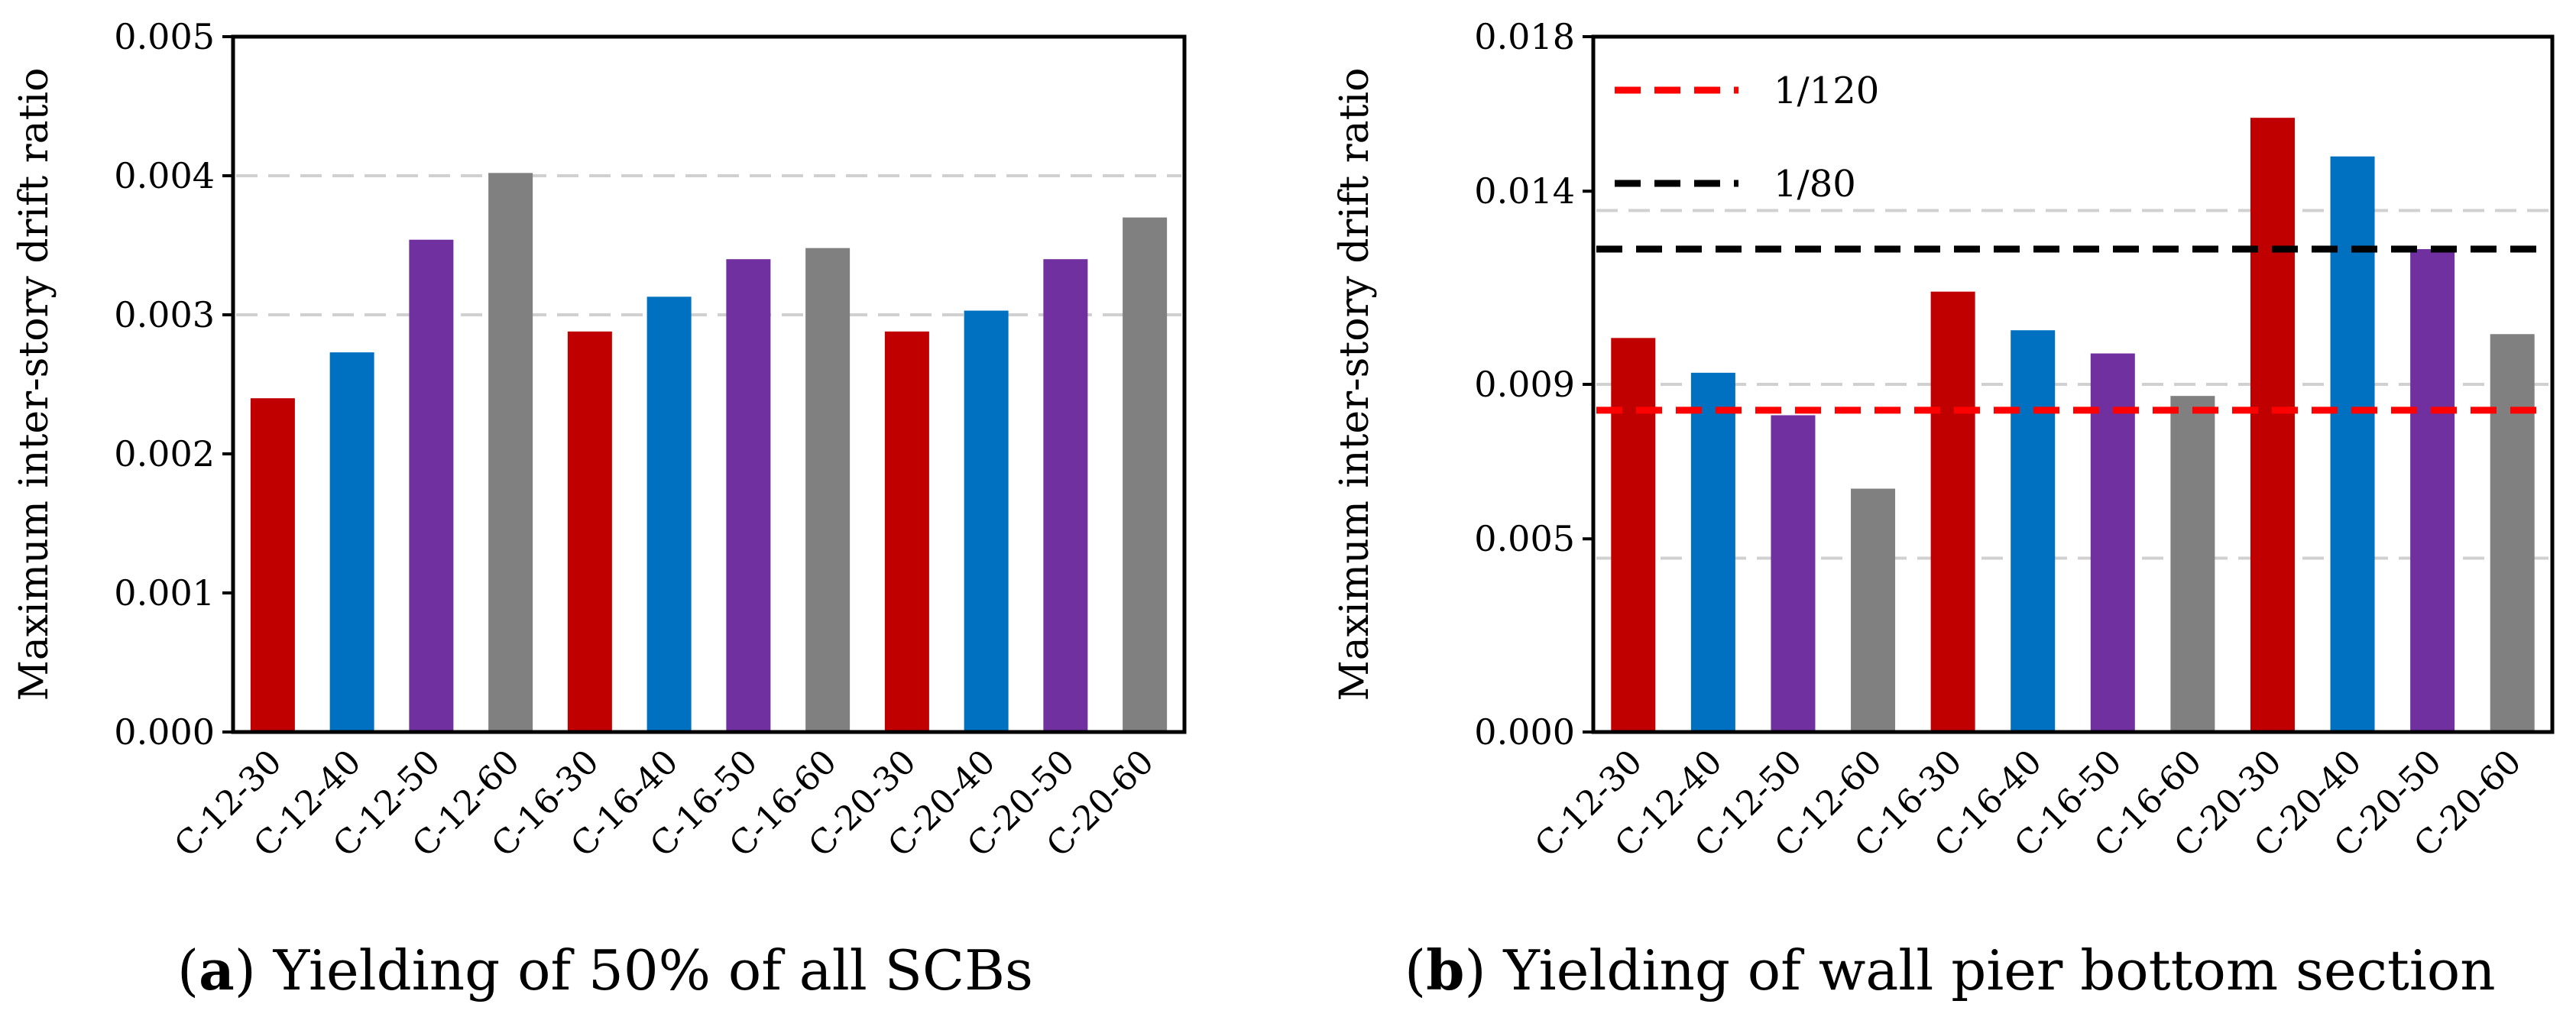 The image size is (2576, 1030). Describe the element at coordinates (1445, 970) in the screenshot. I see `caption-letter: b` at that location.